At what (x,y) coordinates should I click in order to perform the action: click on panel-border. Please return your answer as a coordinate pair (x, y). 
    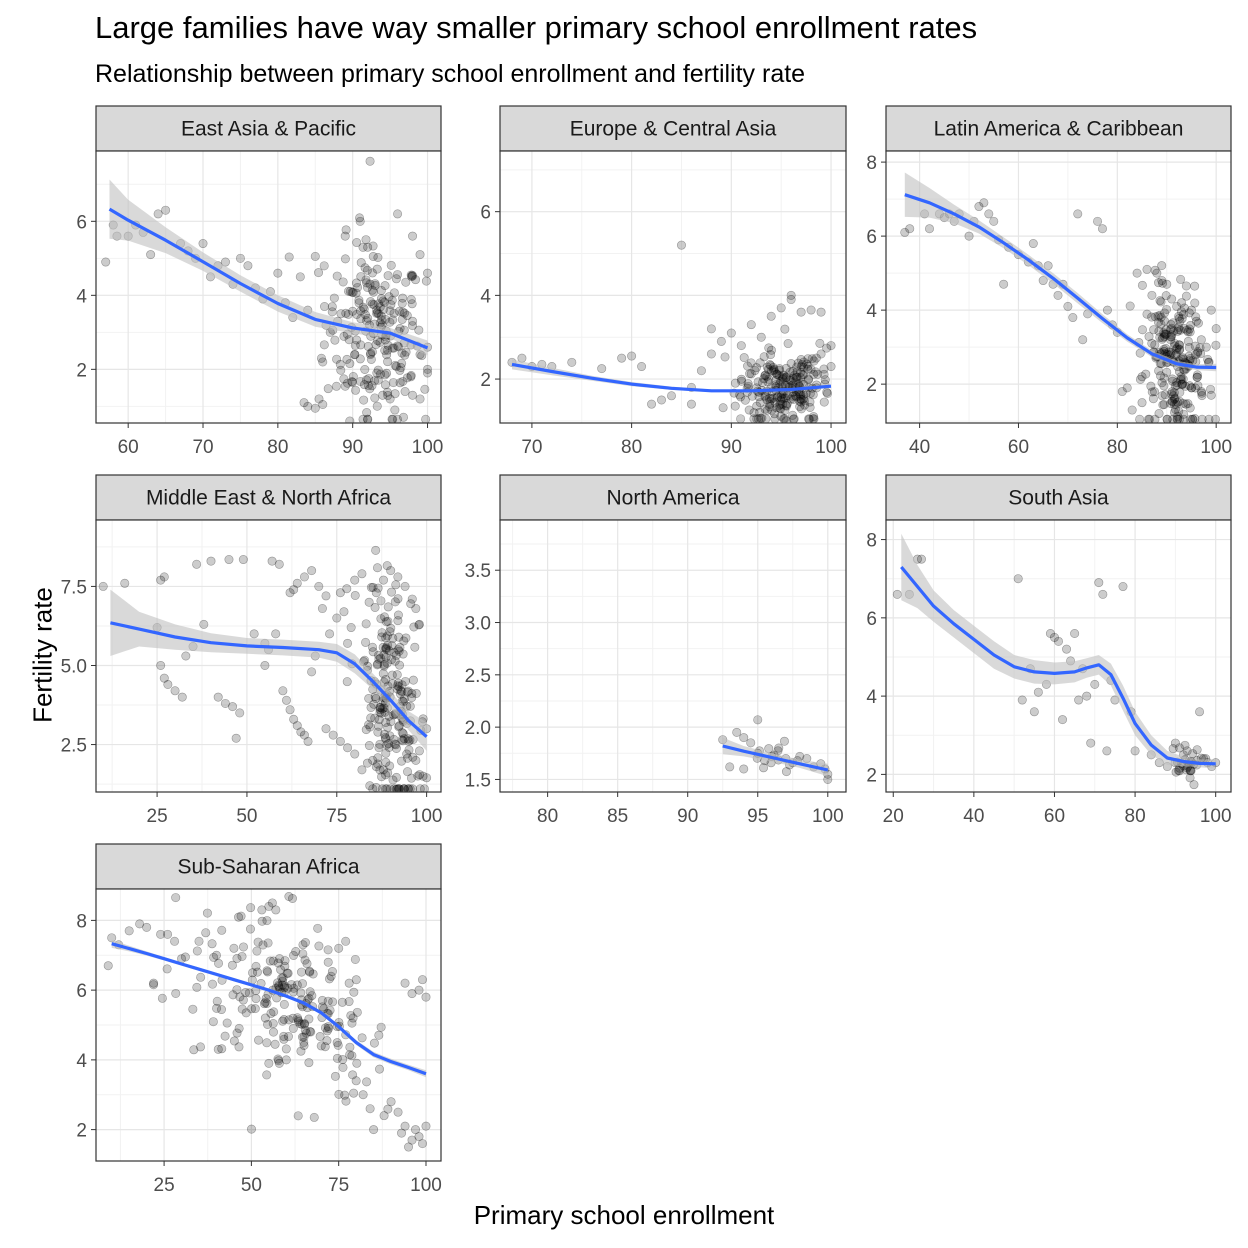
    Looking at the image, I should click on (1058, 656).